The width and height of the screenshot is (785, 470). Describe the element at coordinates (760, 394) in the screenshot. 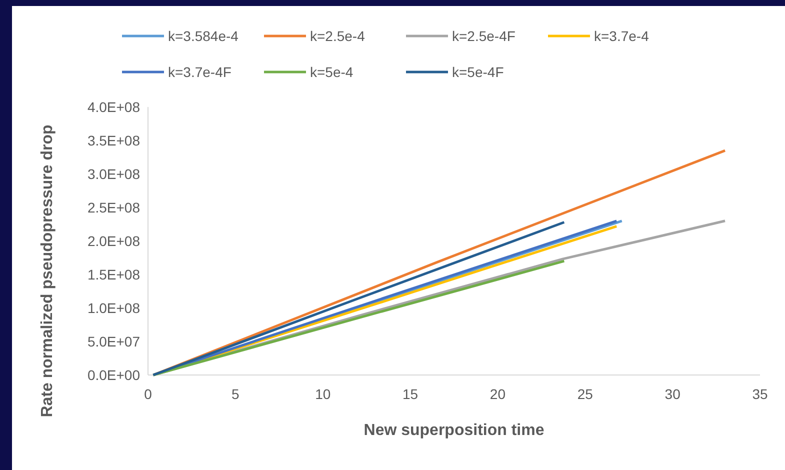

I see `x-tick-label: 35` at that location.